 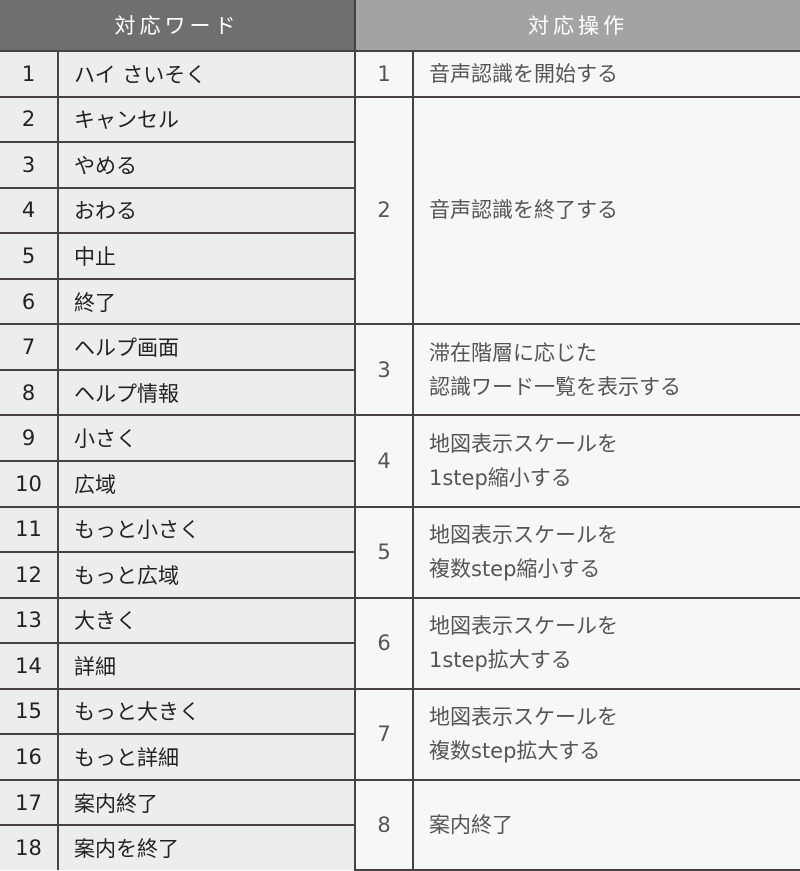 I want to click on word-number: 15, so click(x=29, y=711).